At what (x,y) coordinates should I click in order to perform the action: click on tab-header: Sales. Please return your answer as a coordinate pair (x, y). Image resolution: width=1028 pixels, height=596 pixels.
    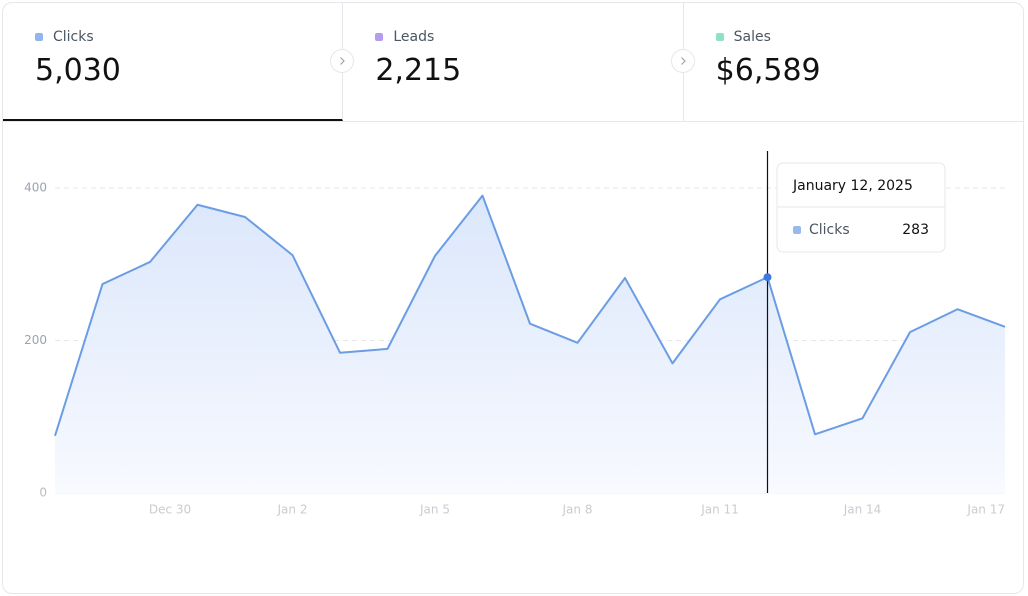
    Looking at the image, I should click on (869, 37).